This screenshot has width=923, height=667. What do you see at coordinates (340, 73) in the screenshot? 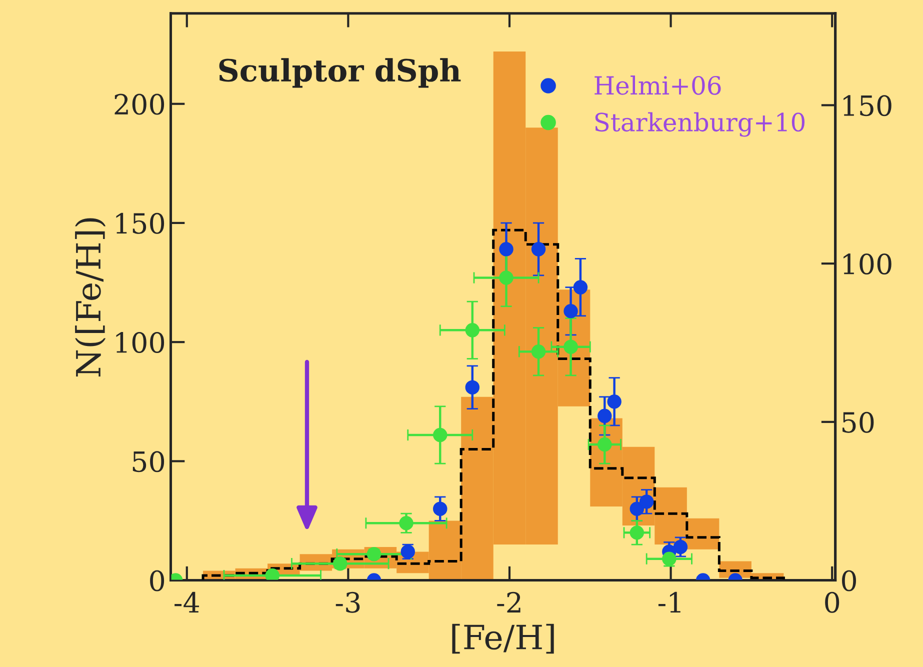
I see `text: Sculptor dSph` at bounding box center [340, 73].